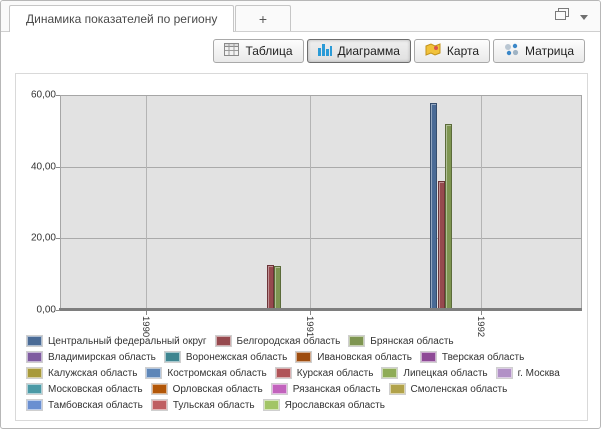 This screenshot has height=429, width=601. Describe the element at coordinates (43, 95) in the screenshot. I see `y-axis-label: 60,00` at that location.